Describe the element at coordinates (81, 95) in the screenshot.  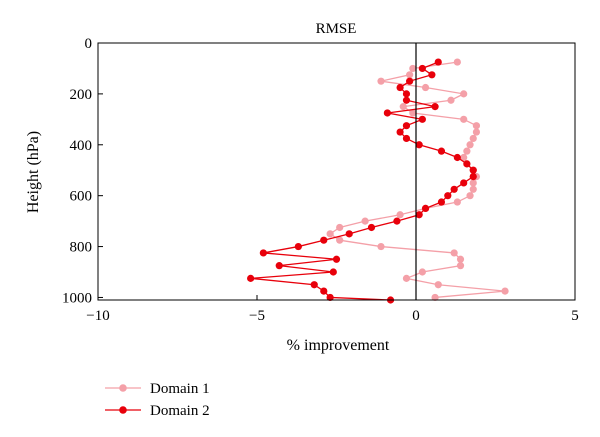
I see `y-tick-label: 200` at that location.